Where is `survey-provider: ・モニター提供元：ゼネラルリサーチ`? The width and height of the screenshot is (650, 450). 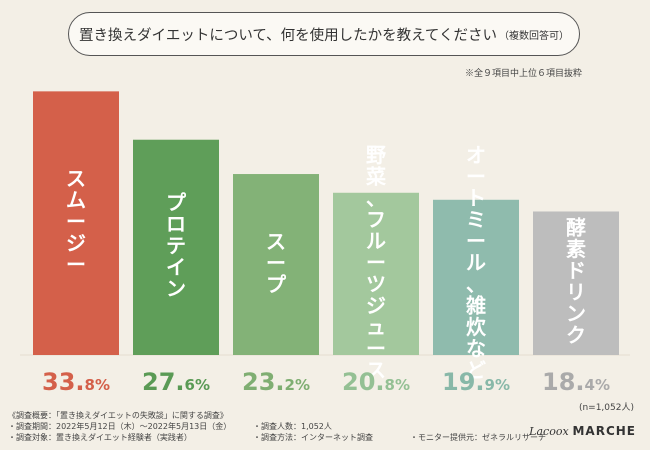 survey-provider: ・モニター提供元：ゼネラルリサーチ is located at coordinates (478, 437).